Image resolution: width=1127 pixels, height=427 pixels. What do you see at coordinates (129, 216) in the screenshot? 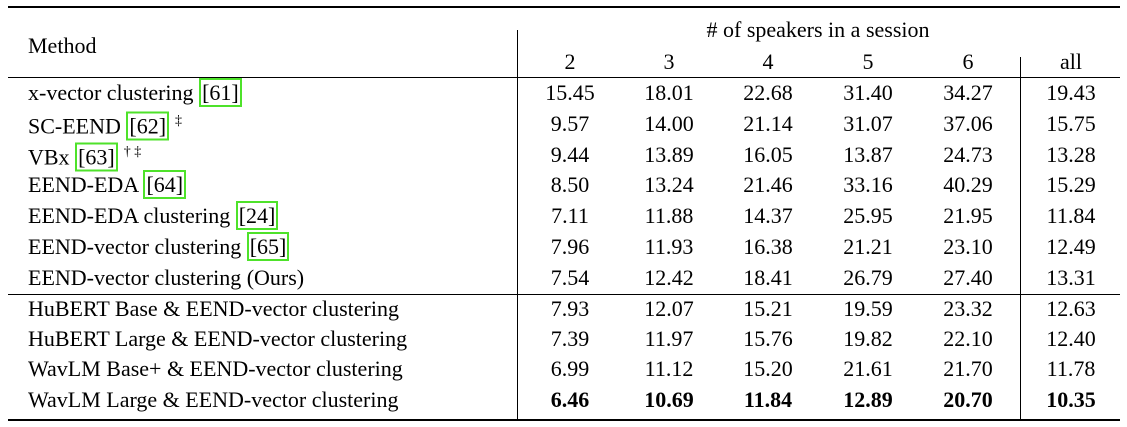
I see `method-name: EEND-EDA clustering` at bounding box center [129, 216].